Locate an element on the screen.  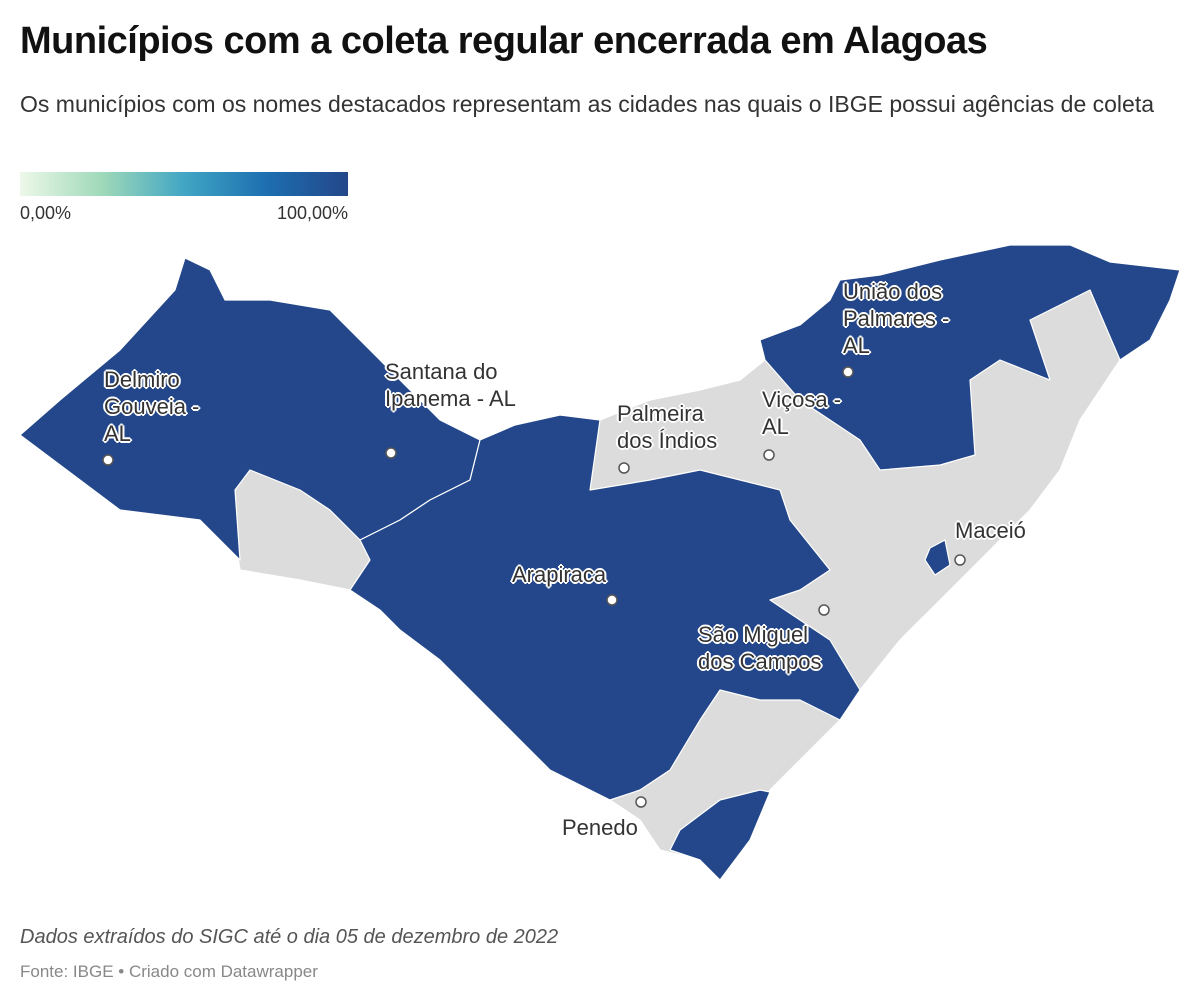
city-label: Santana do Ipanema - AL is located at coordinates (450, 385).